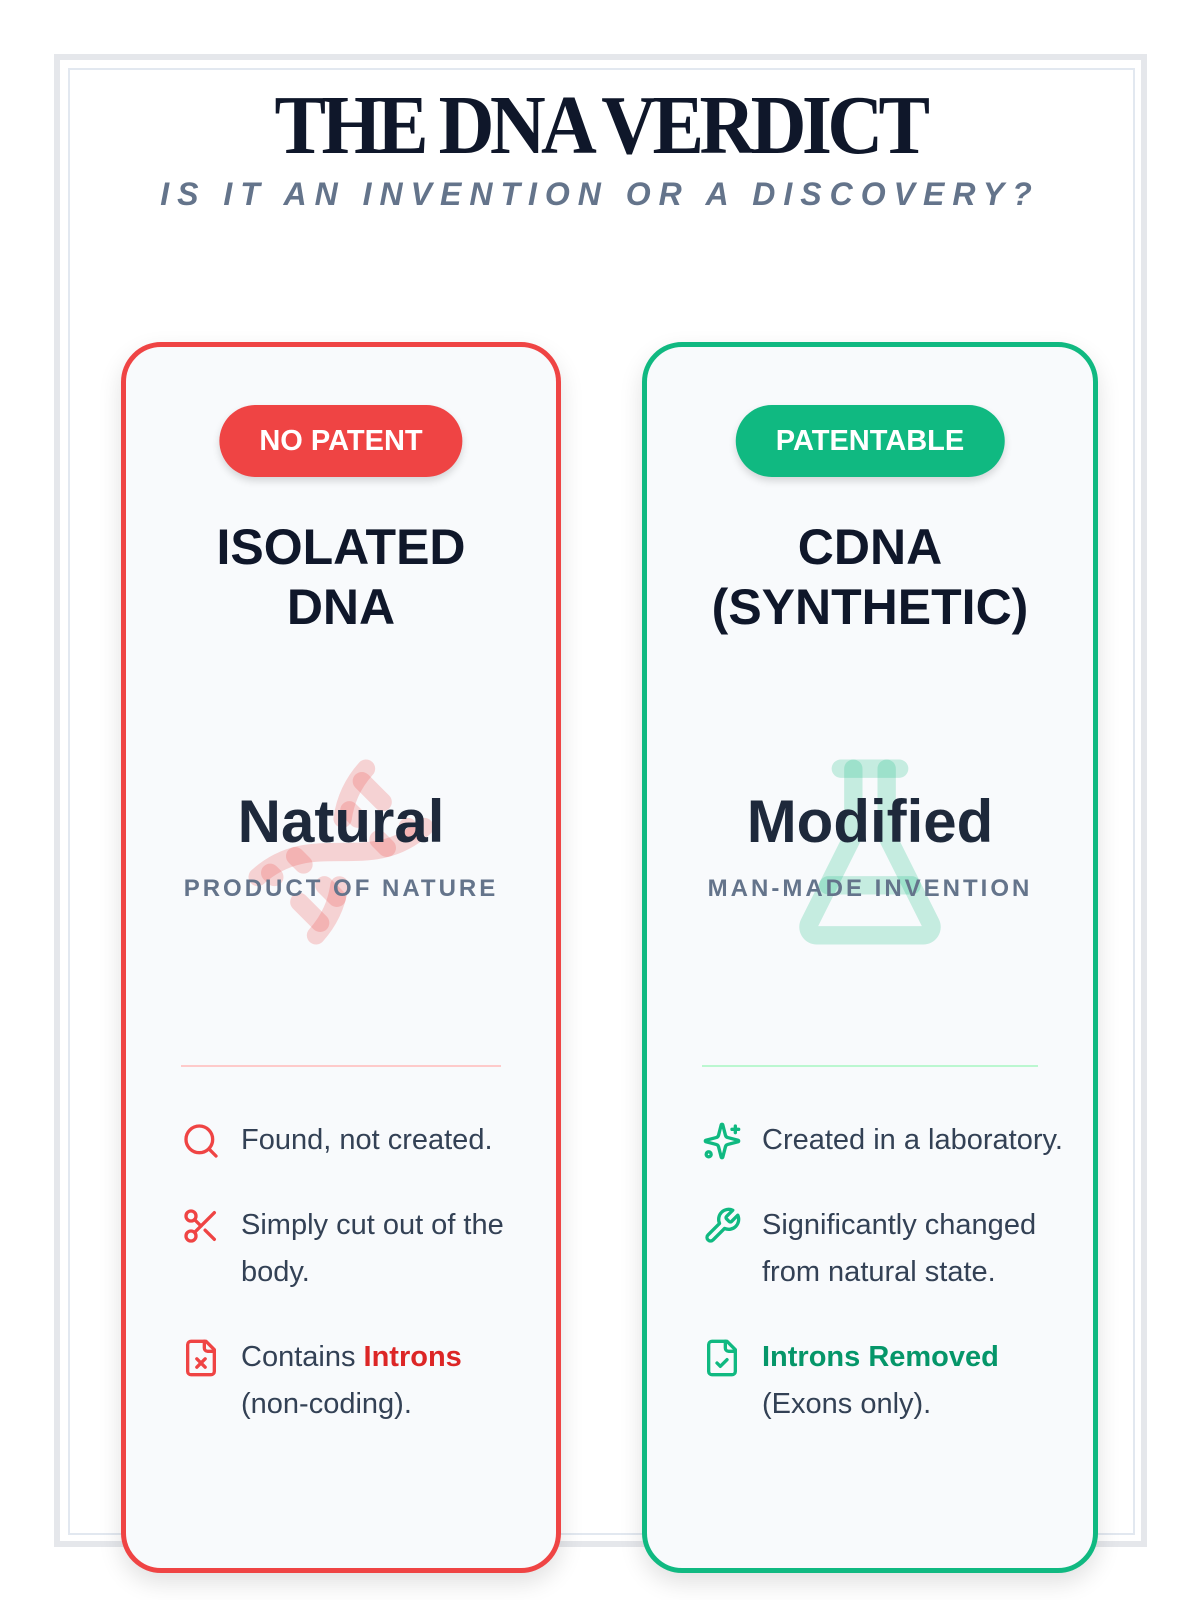 The height and width of the screenshot is (1600, 1200). I want to click on item-suffix: (non-coding)., so click(326, 1404).